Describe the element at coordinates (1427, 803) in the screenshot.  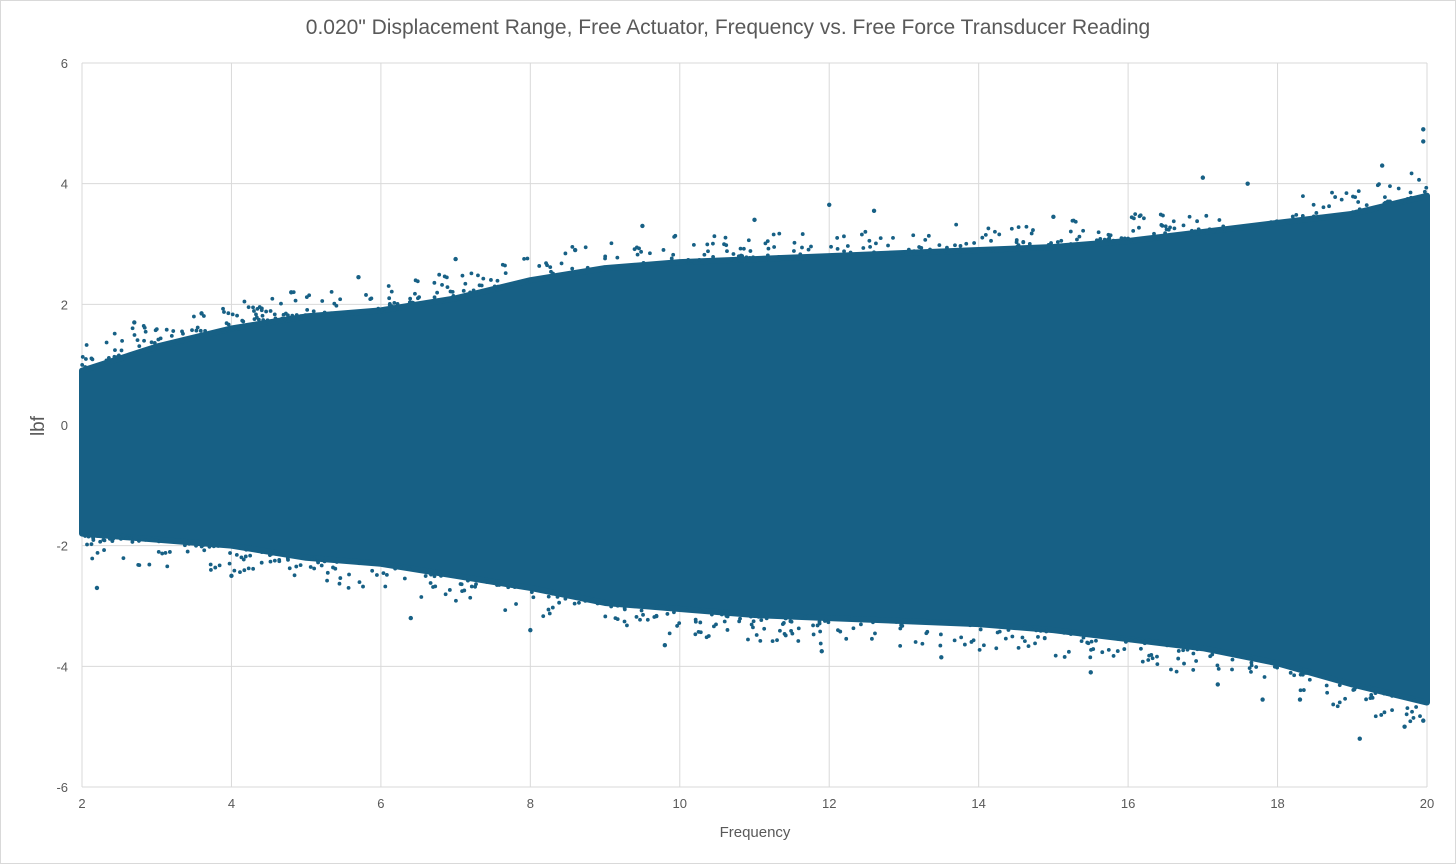
I see `x-tick-label: 20` at that location.